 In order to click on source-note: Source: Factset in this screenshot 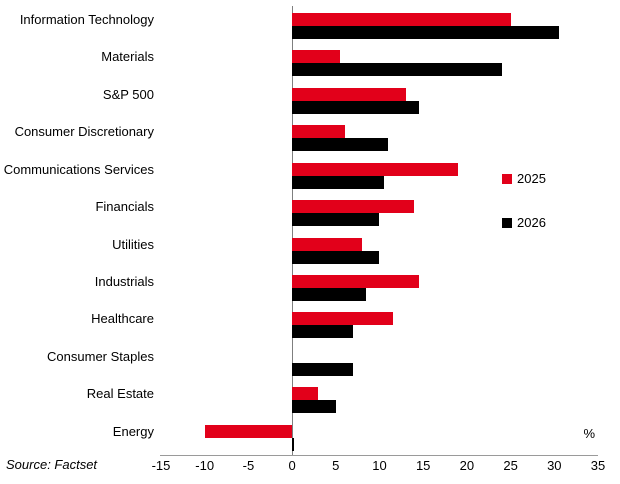, I will do `click(52, 464)`.